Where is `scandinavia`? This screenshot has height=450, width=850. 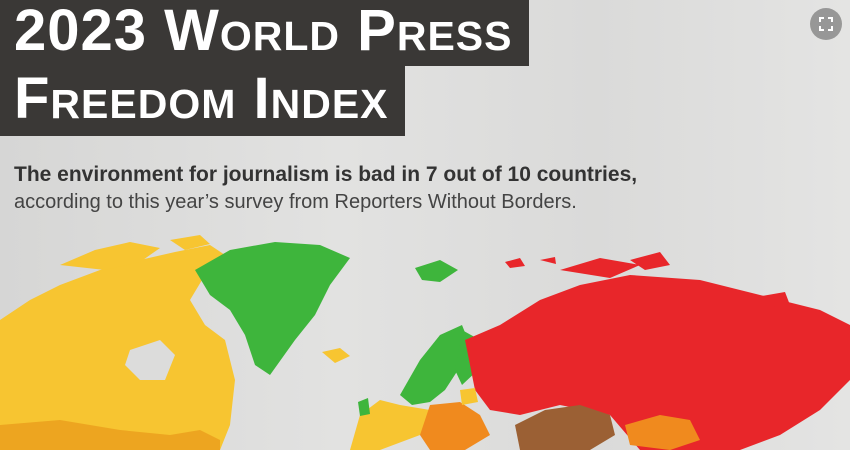
scandinavia is located at coordinates (435, 365).